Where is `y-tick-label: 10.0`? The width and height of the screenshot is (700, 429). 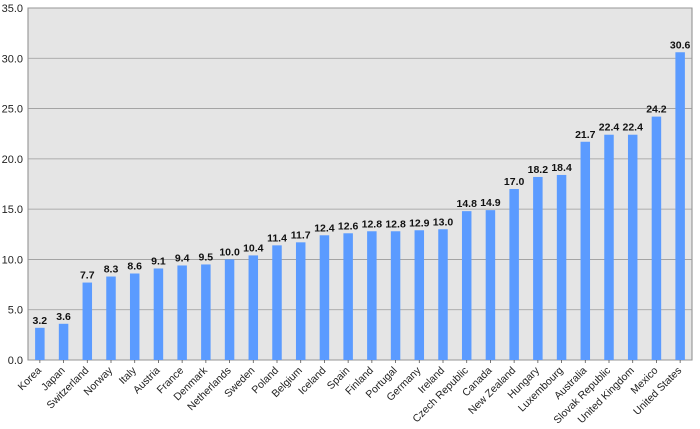
y-tick-label: 10.0 is located at coordinates (12, 260).